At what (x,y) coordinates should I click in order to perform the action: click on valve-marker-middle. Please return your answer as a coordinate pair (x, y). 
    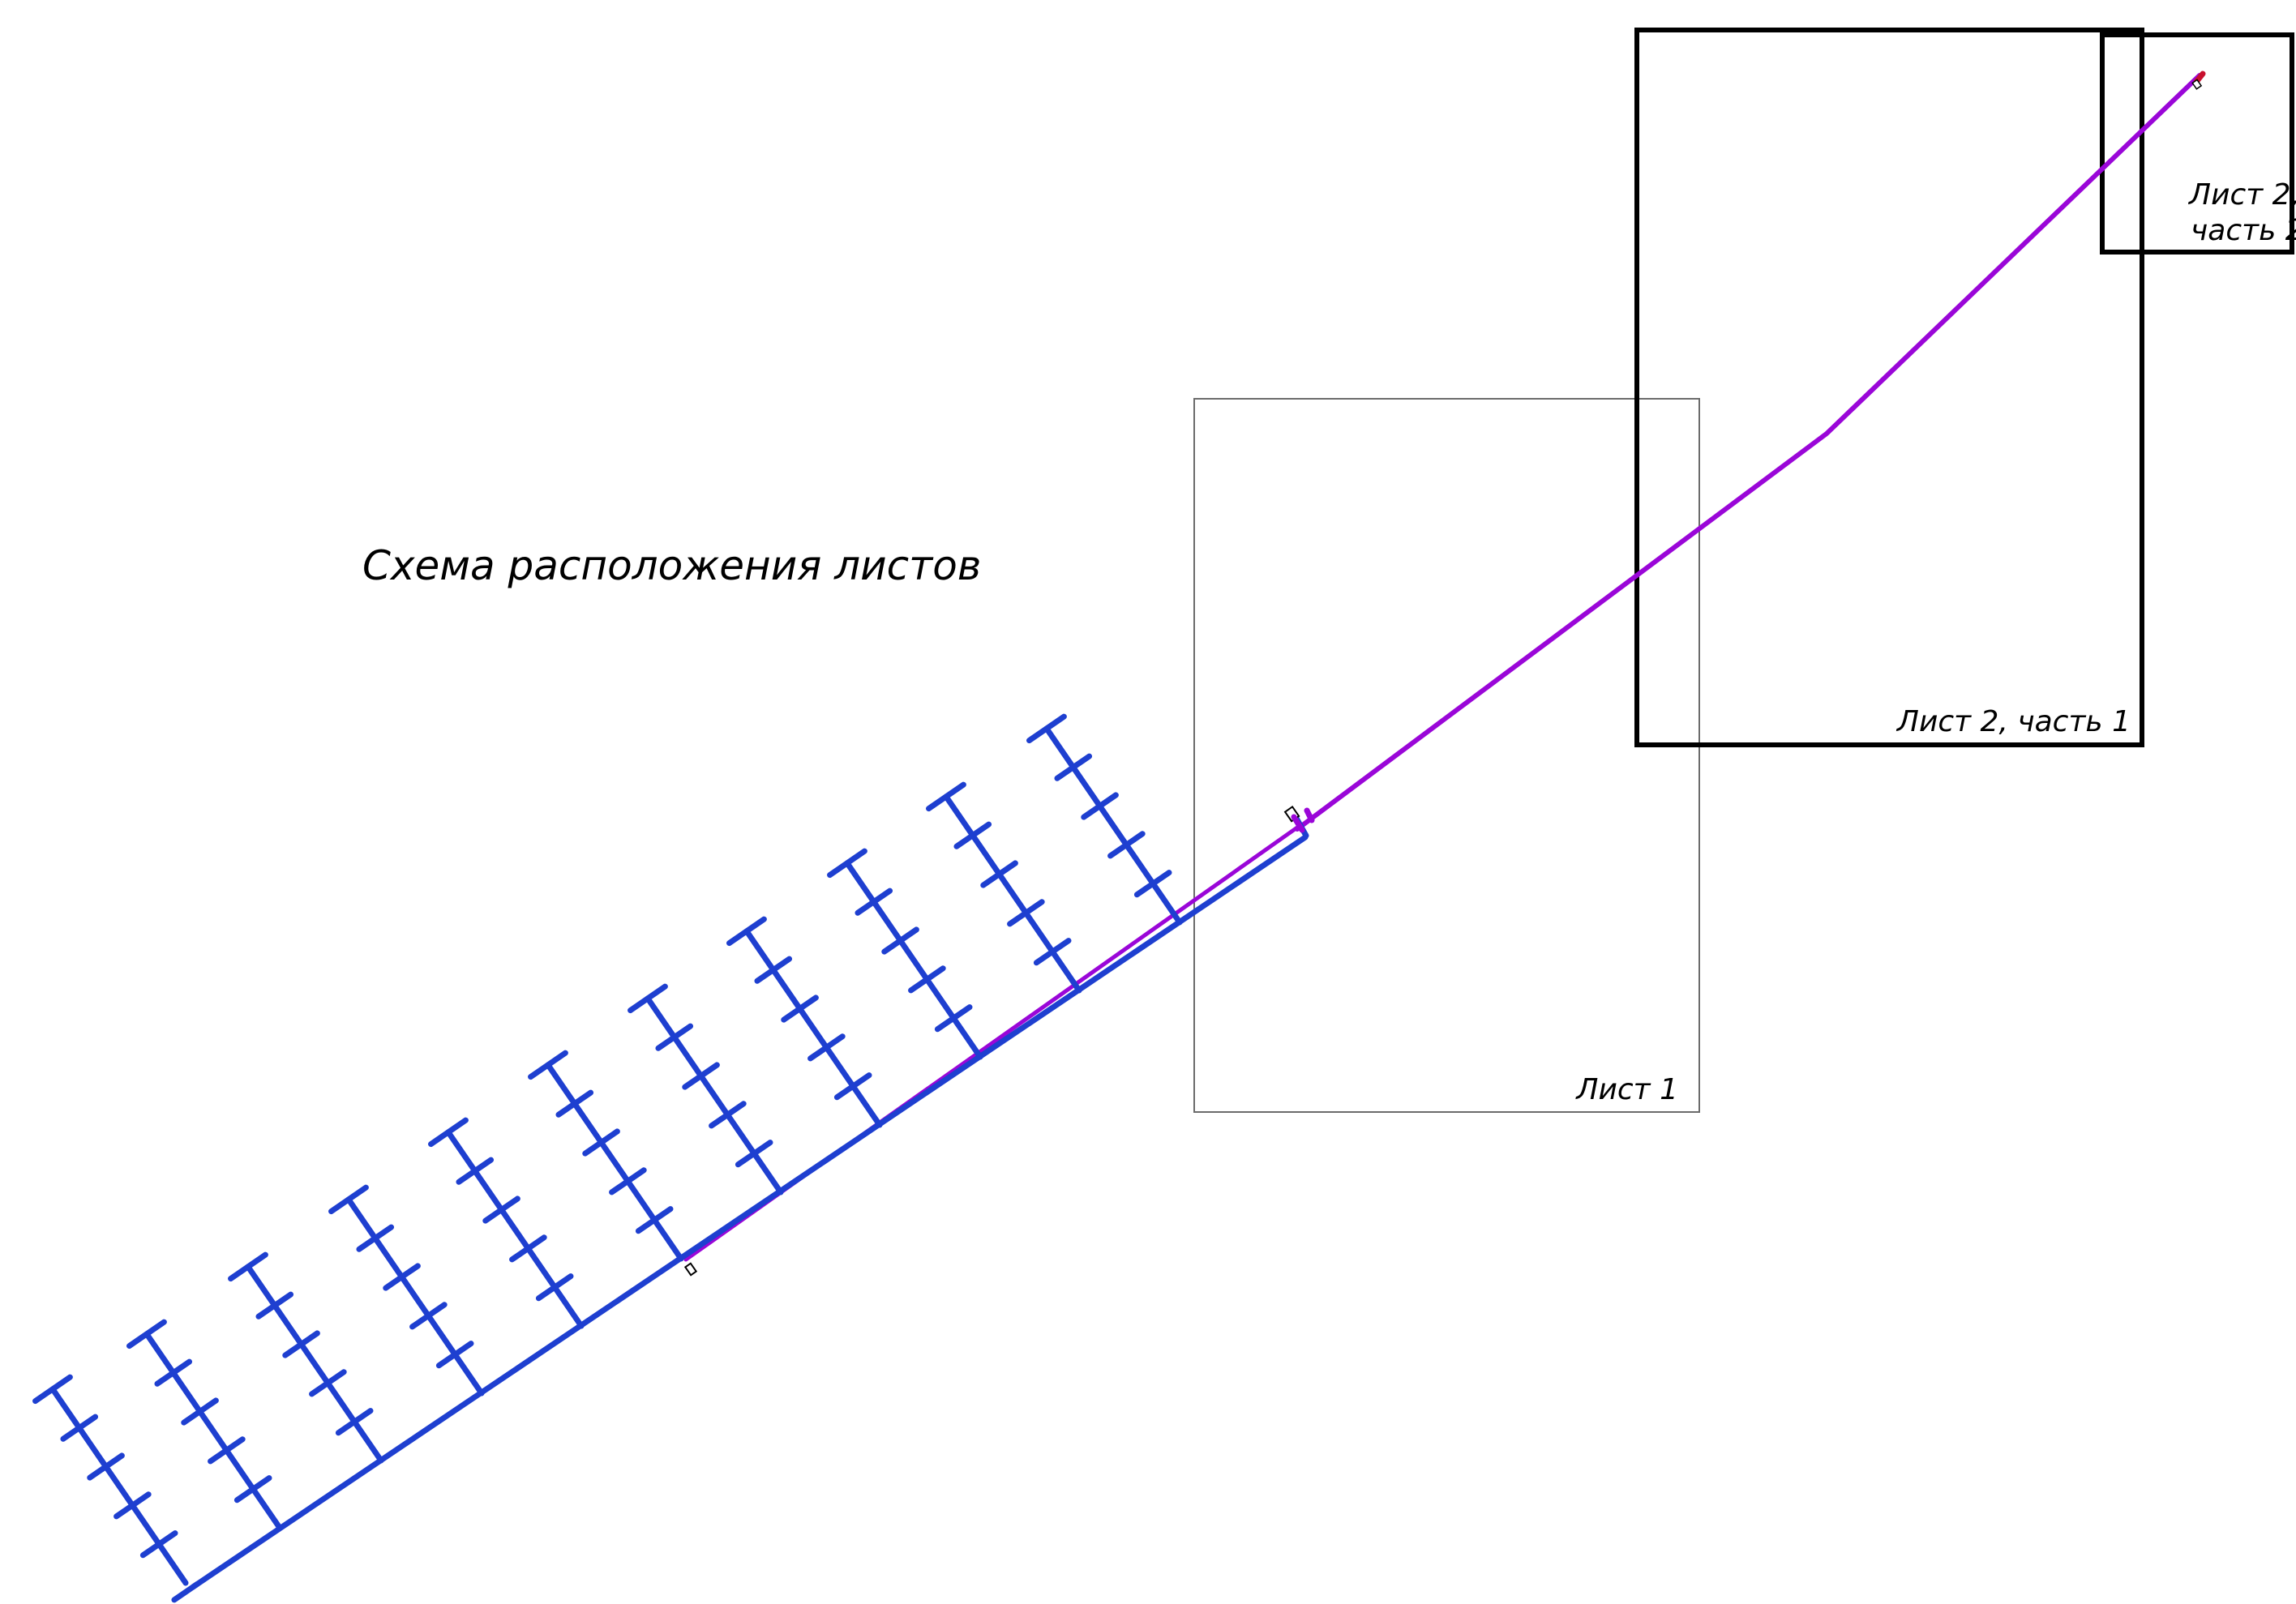
    Looking at the image, I should click on (690, 1269).